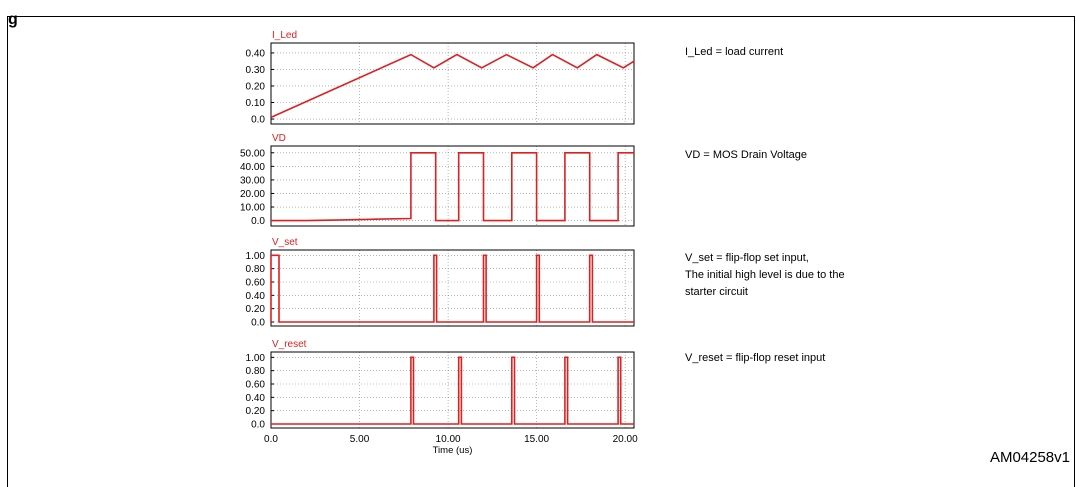  Describe the element at coordinates (256, 103) in the screenshot. I see `y-tick-label: 0.10` at that location.